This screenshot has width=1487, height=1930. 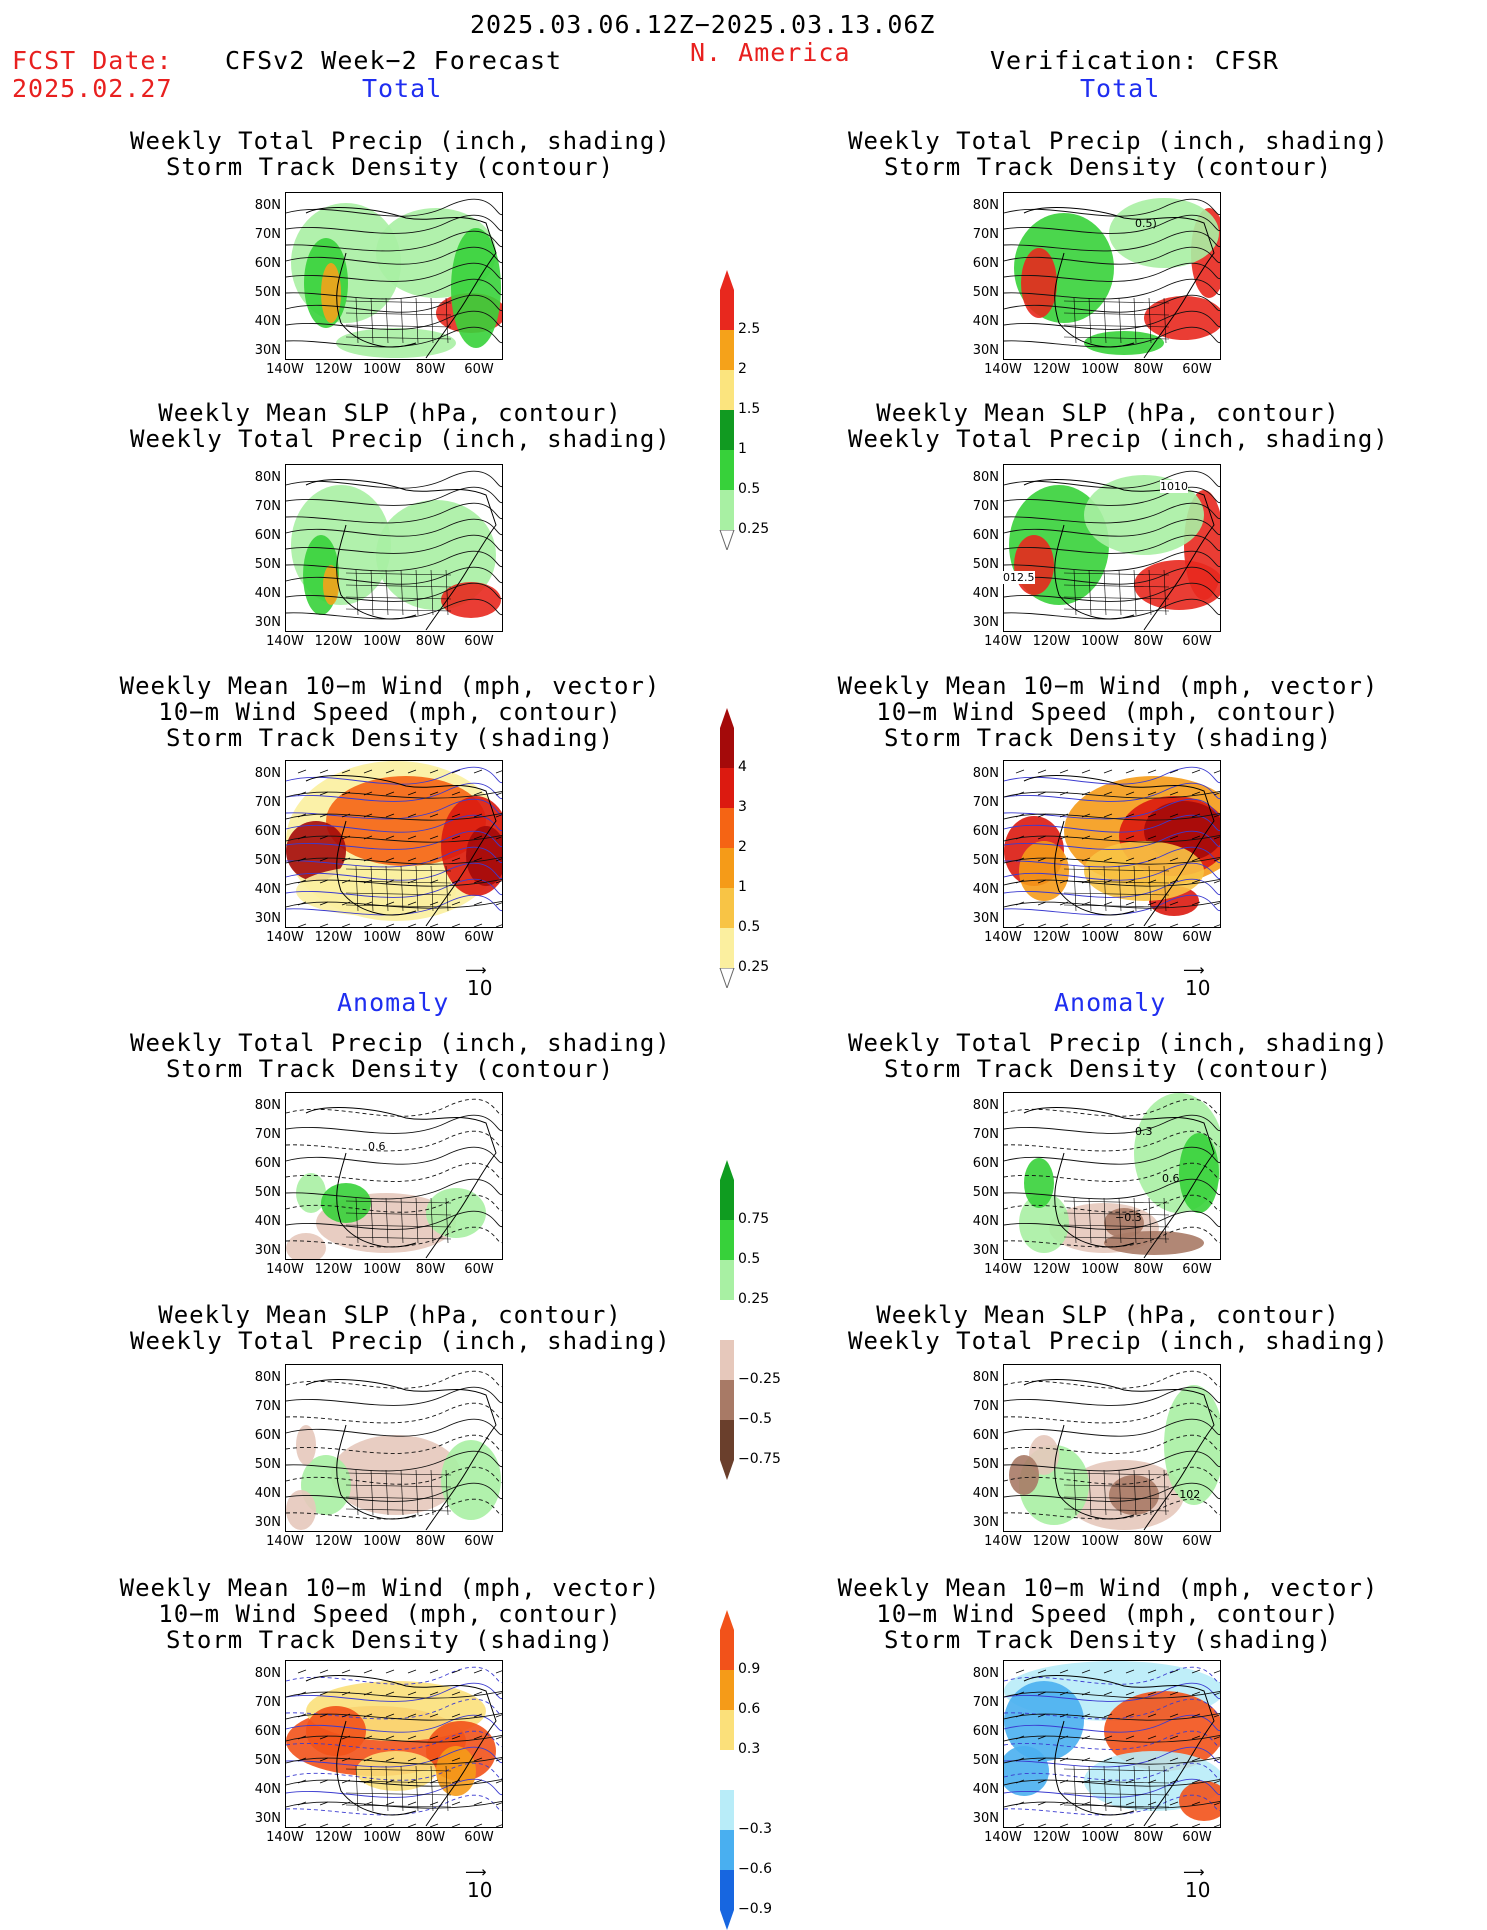 I want to click on colorbar-label: 0.75, so click(x=754, y=1219).